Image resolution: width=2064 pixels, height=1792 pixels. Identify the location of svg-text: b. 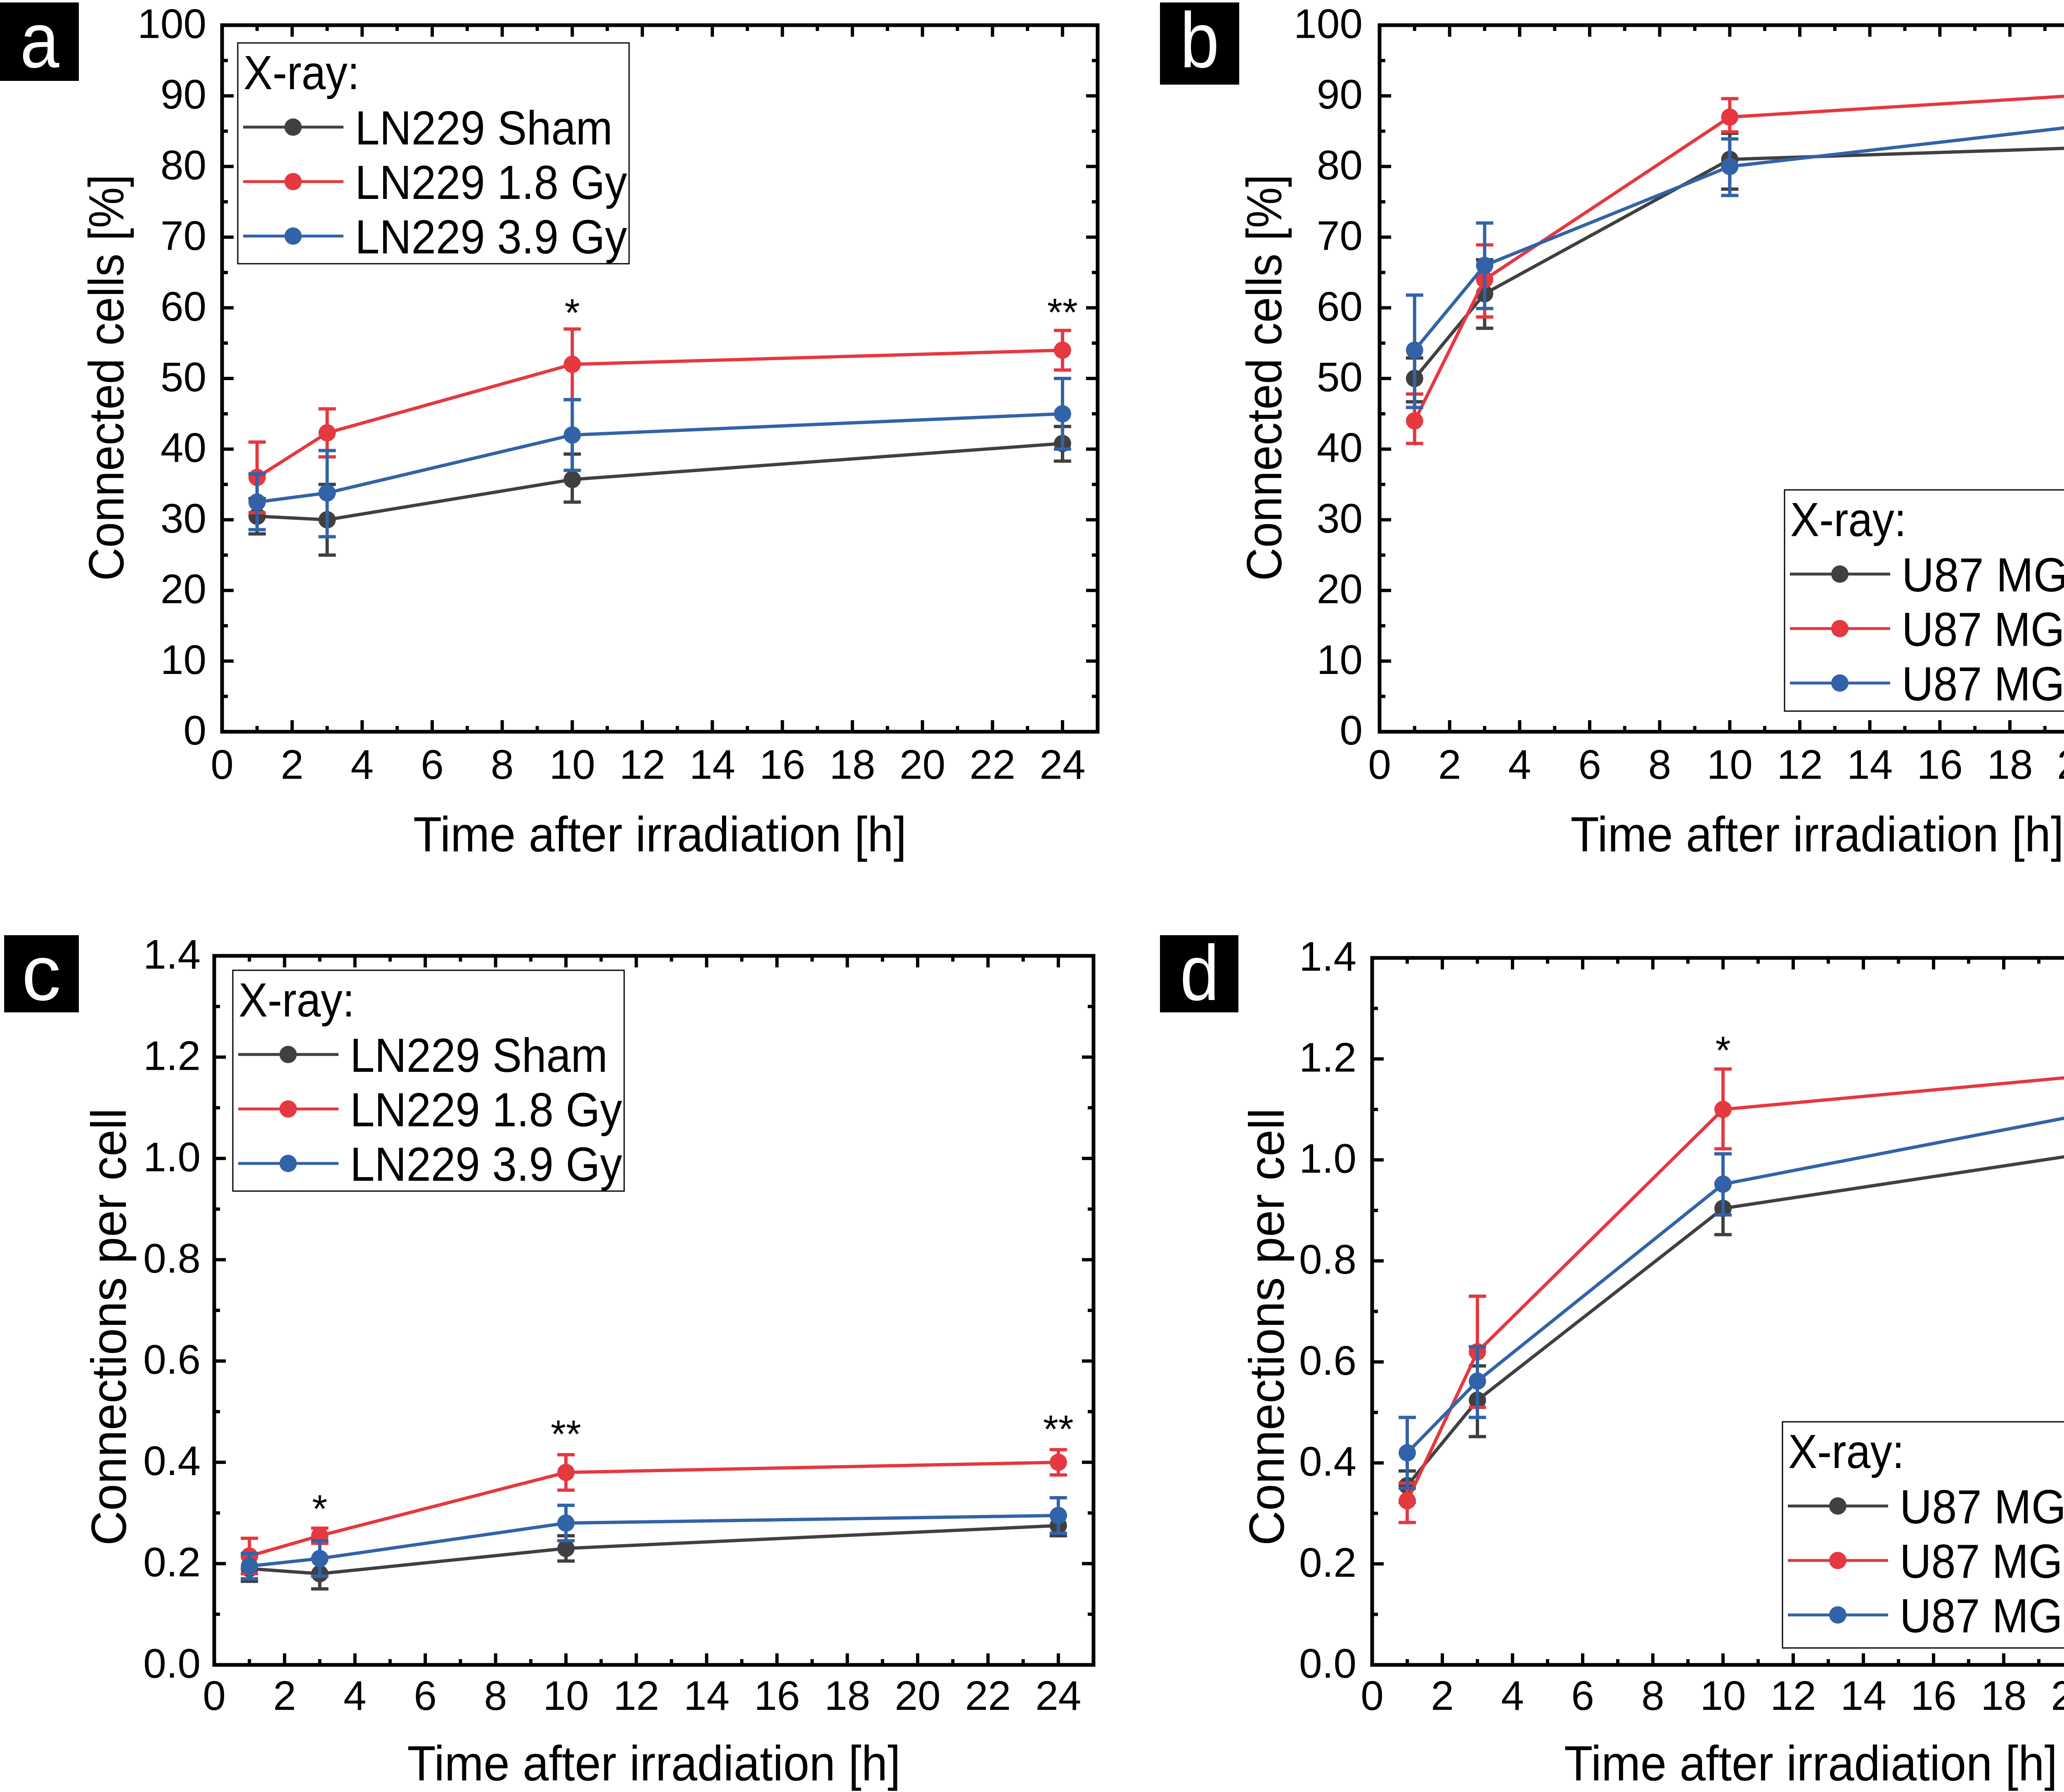
(1199, 42).